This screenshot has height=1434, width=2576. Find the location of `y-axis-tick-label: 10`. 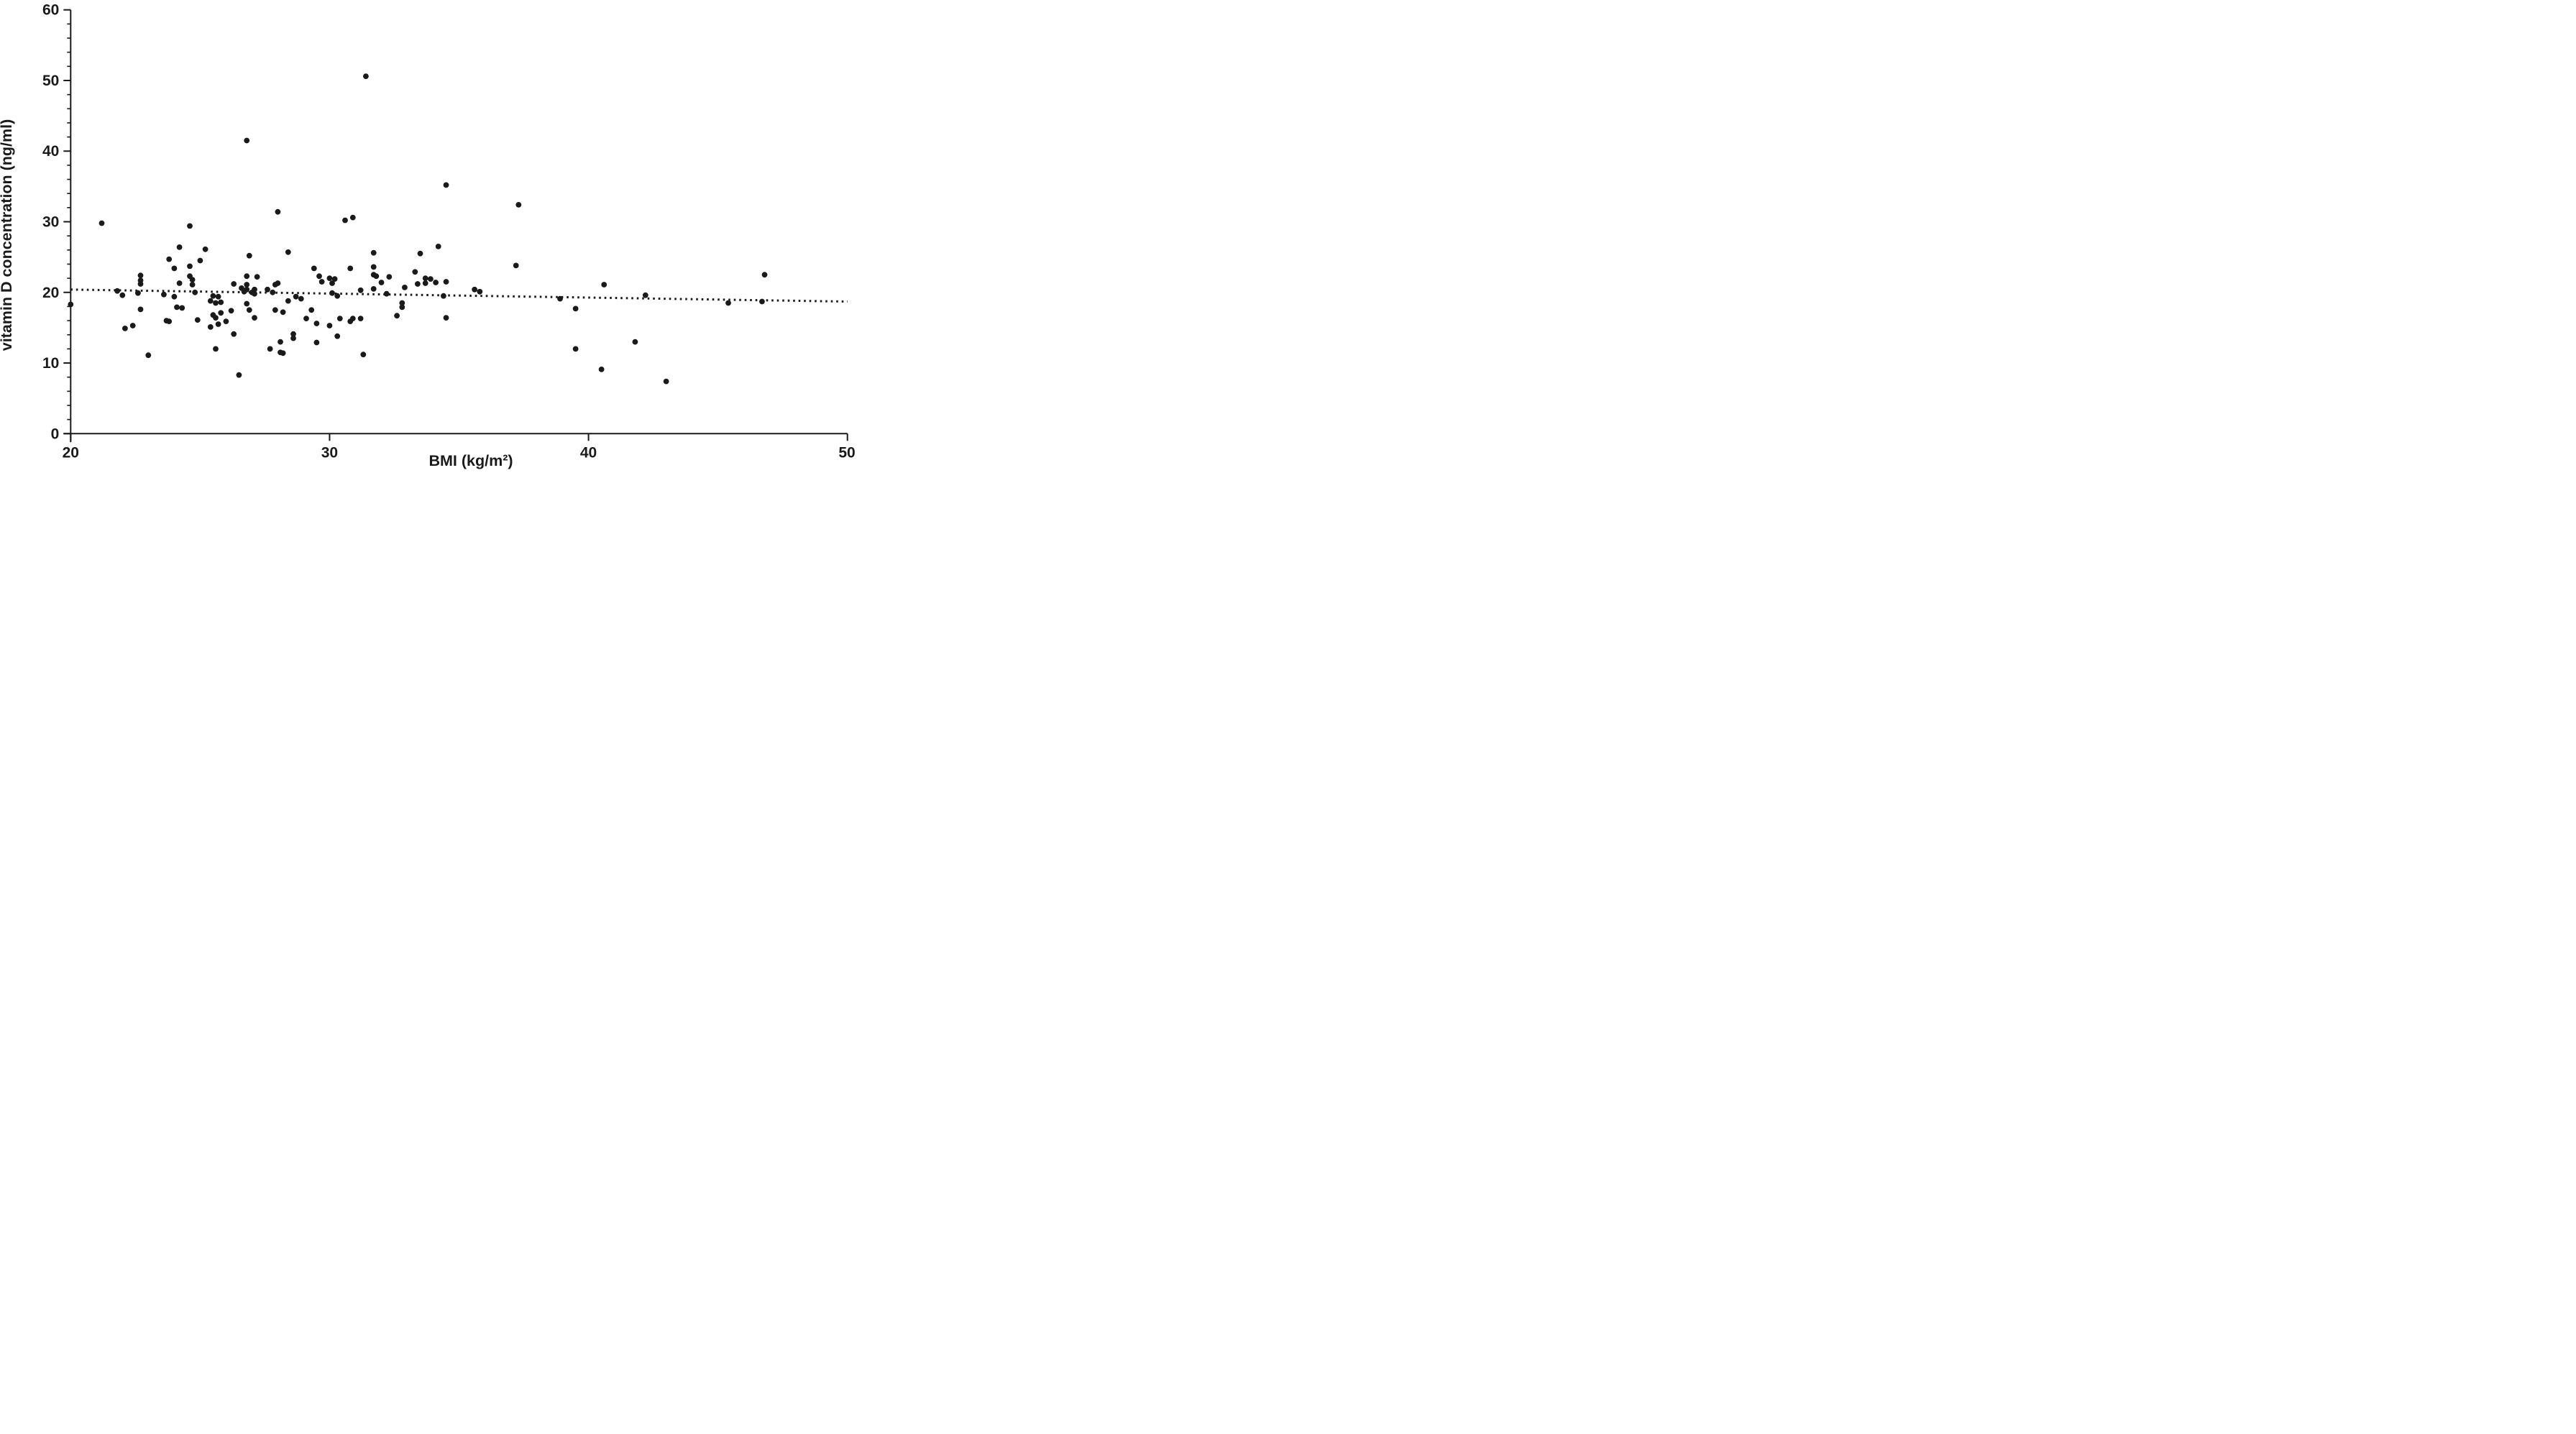

y-axis-tick-label: 10 is located at coordinates (51, 363).